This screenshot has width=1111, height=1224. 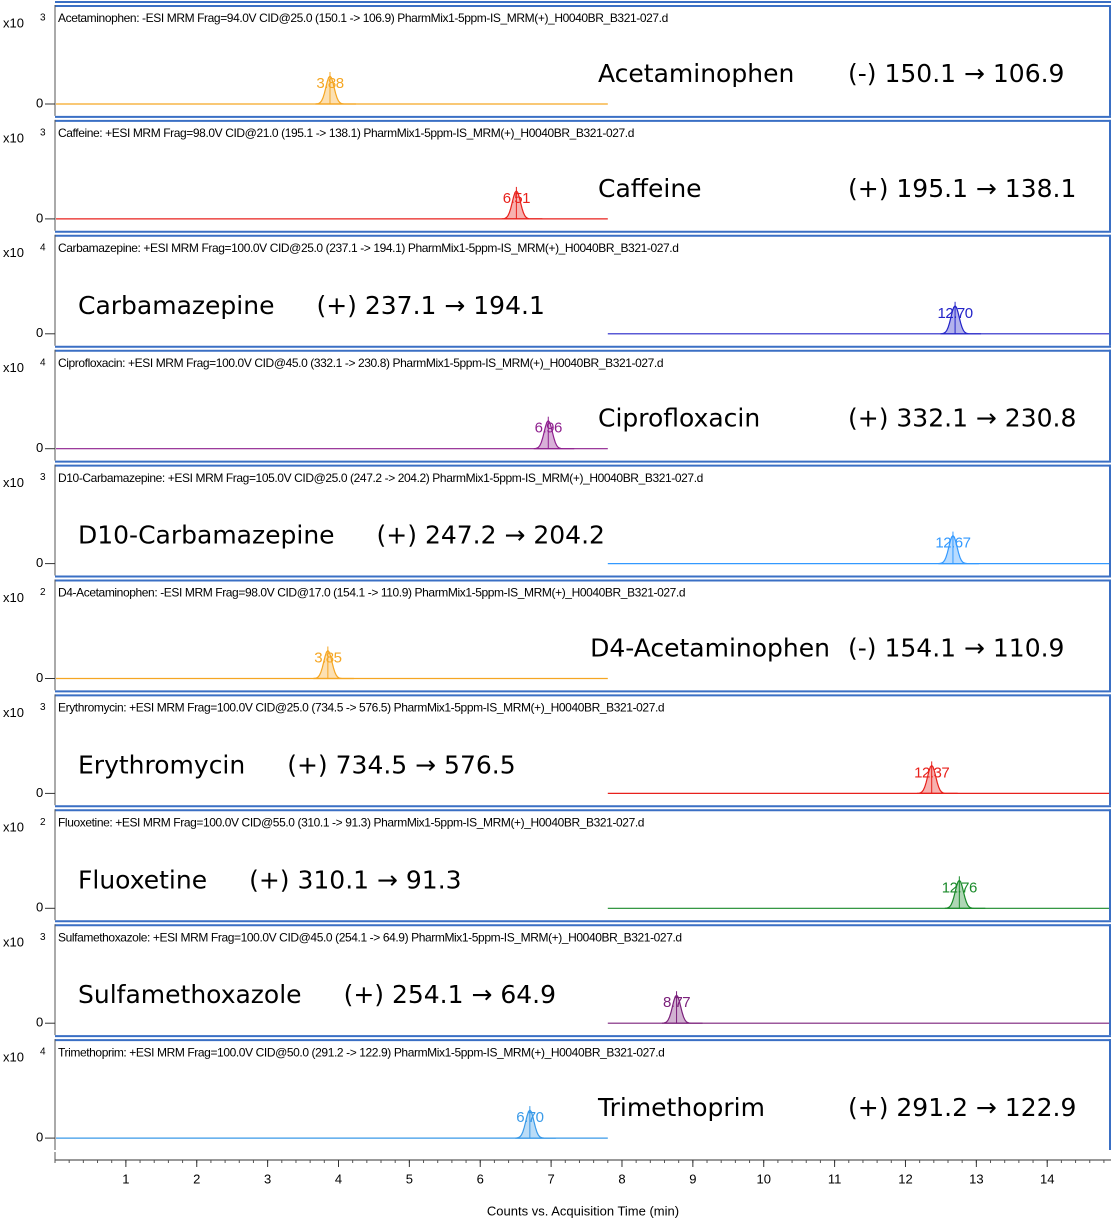 What do you see at coordinates (962, 1107) in the screenshot?
I see `transition: (+) 291.2 → 122.9` at bounding box center [962, 1107].